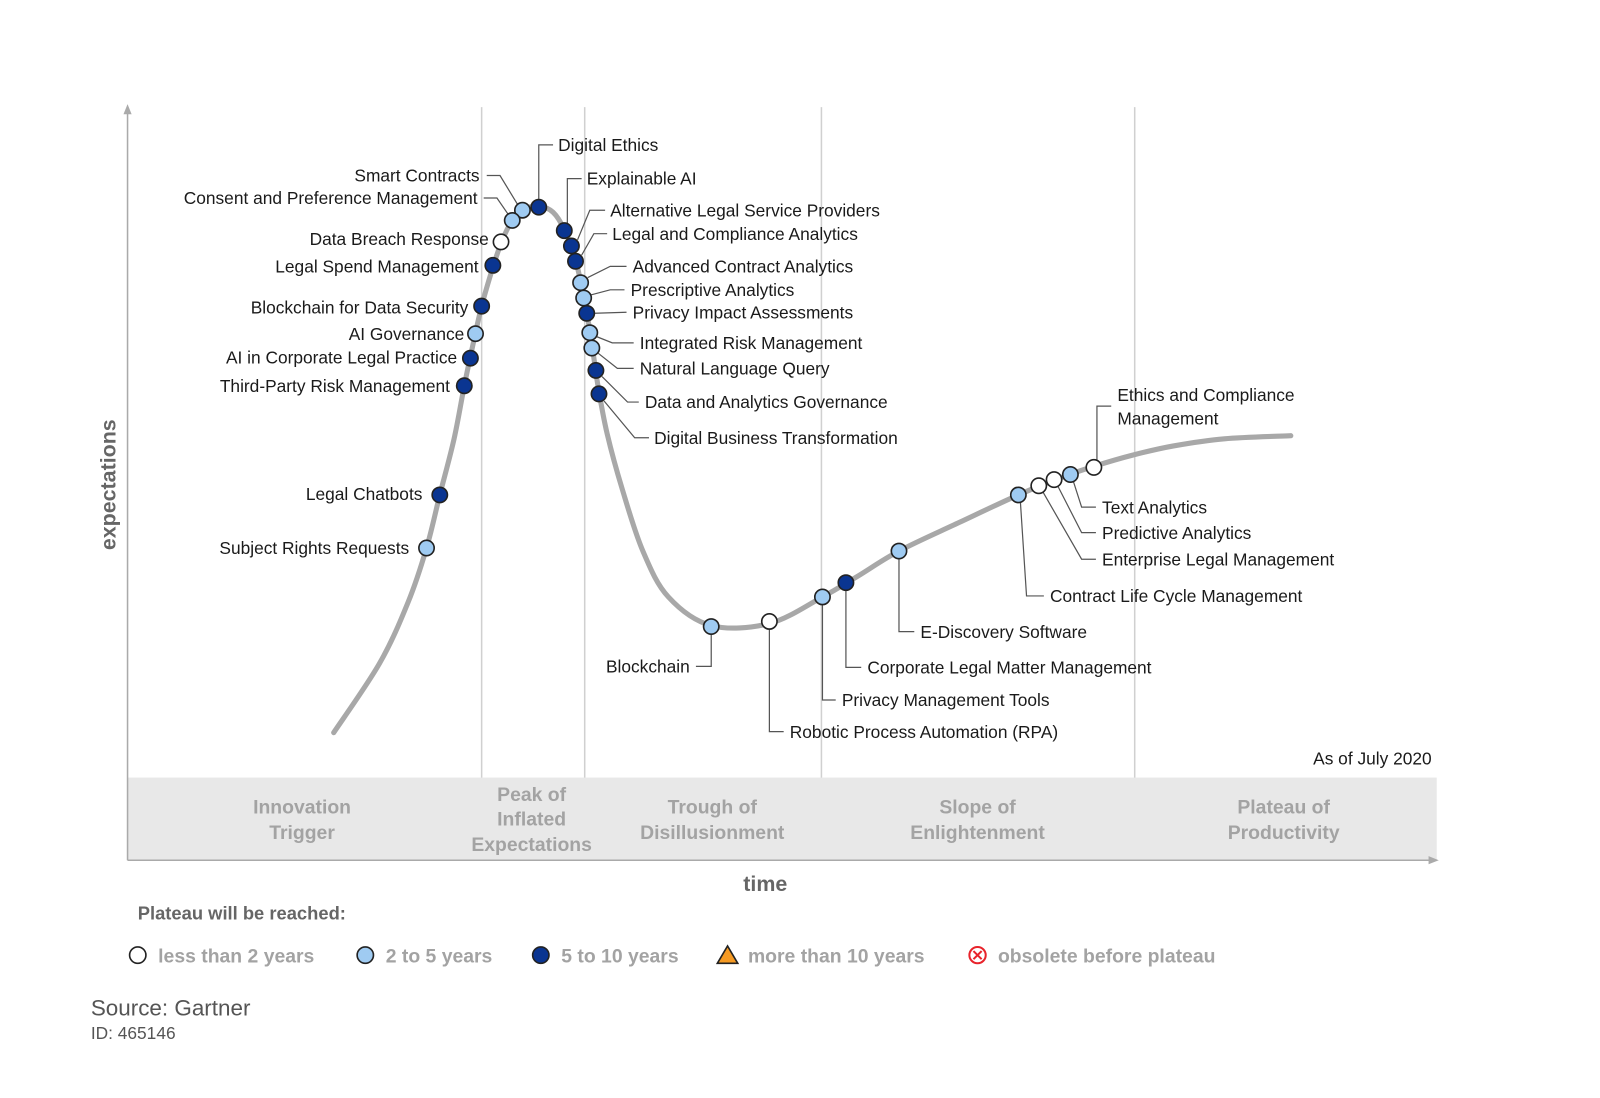  Describe the element at coordinates (743, 266) in the screenshot. I see `item-label-advanced-contract-analytics: Advanced Contract Analytics` at that location.